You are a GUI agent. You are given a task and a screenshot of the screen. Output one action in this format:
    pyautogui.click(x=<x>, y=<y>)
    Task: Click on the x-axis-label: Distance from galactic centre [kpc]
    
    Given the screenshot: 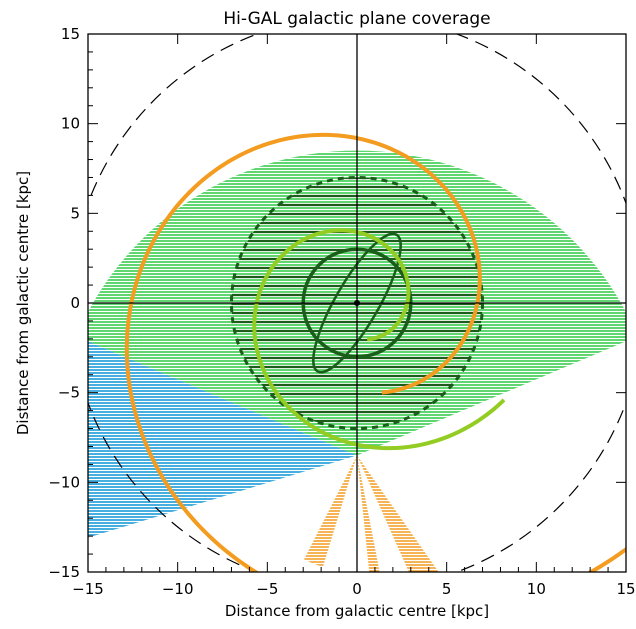 What is the action you would take?
    pyautogui.click(x=357, y=611)
    